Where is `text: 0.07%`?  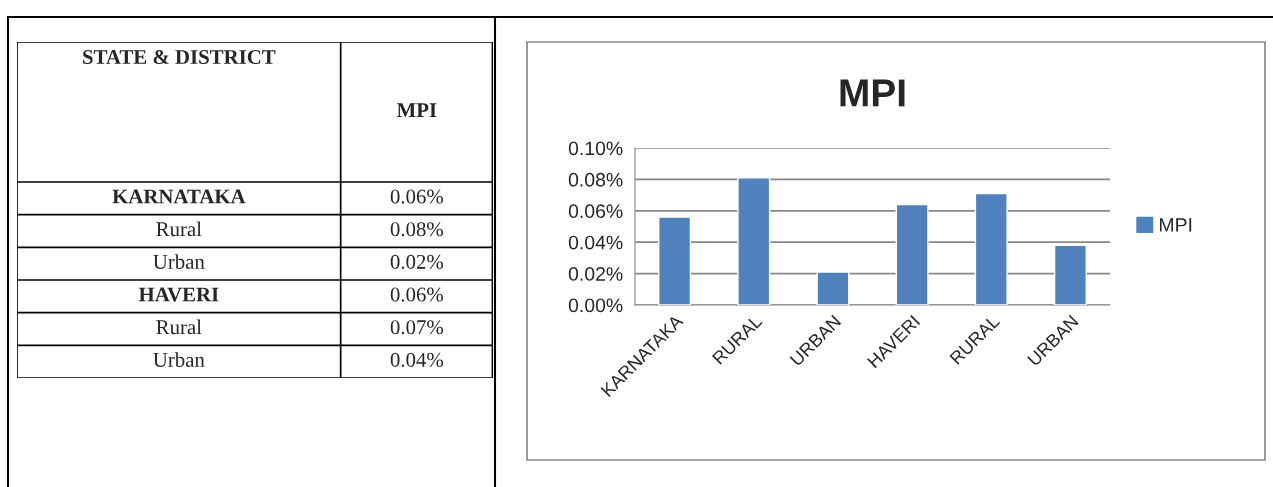
text: 0.07% is located at coordinates (417, 327).